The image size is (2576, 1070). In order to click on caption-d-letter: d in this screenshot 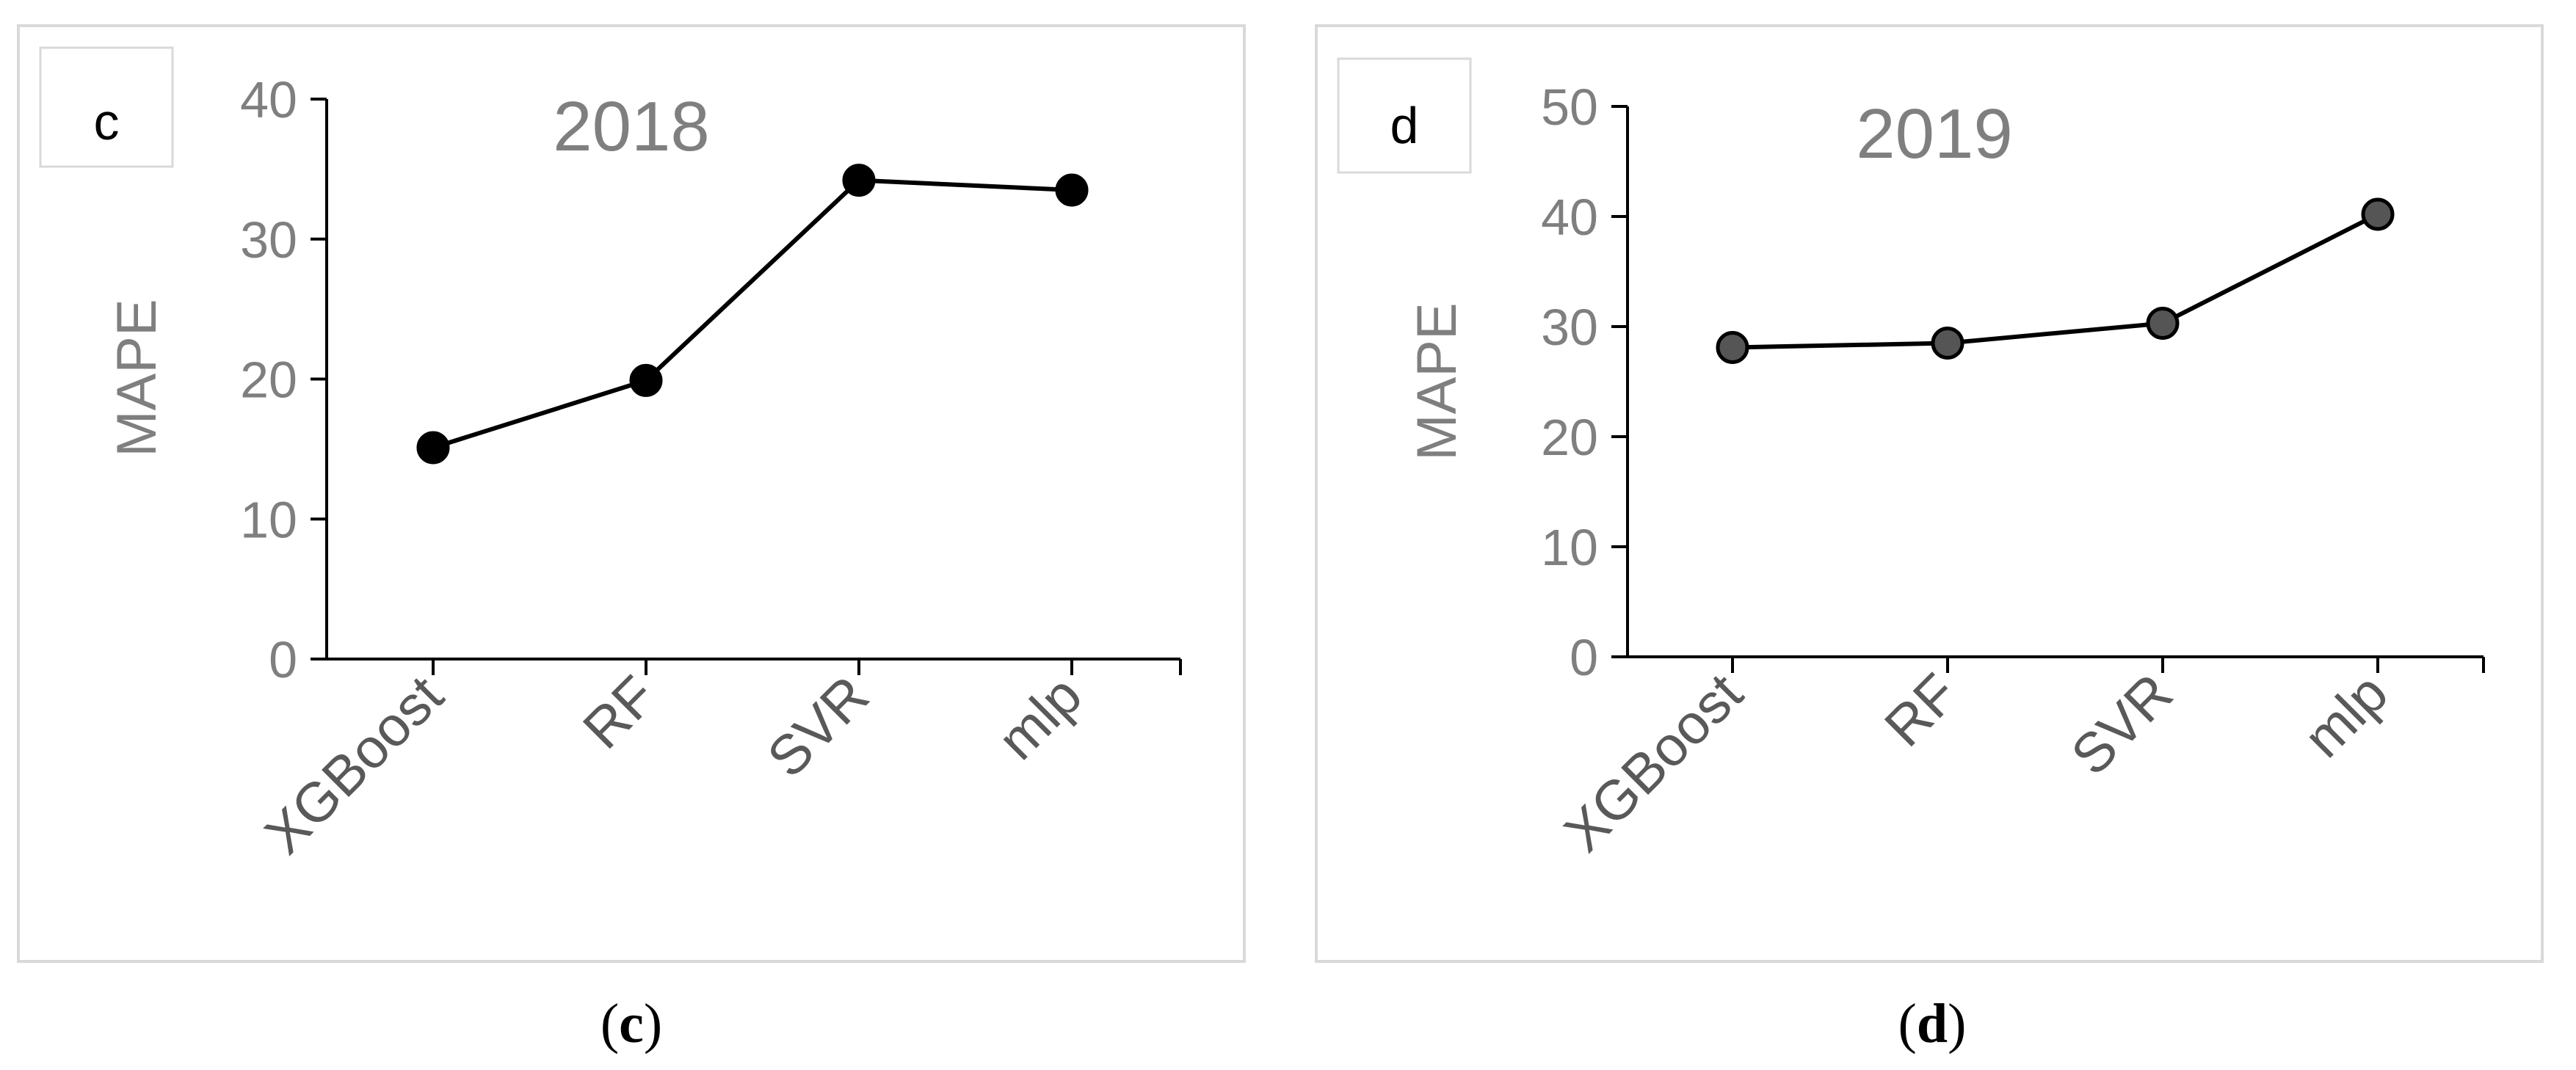, I will do `click(1933, 1024)`.